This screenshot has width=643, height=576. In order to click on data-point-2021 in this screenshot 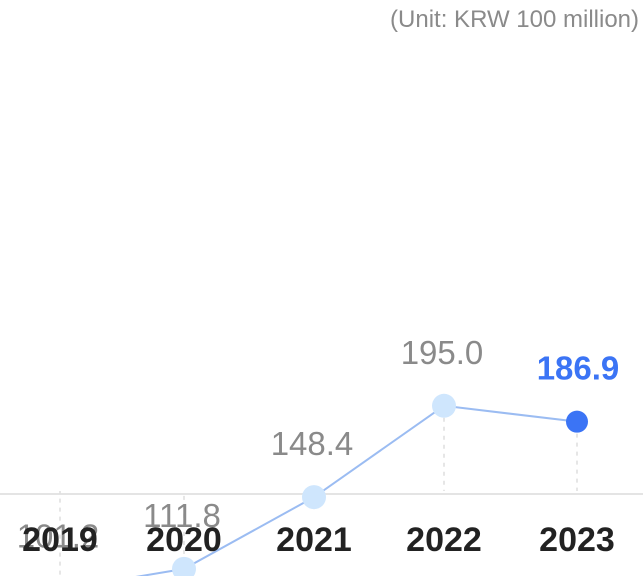, I will do `click(314, 497)`.